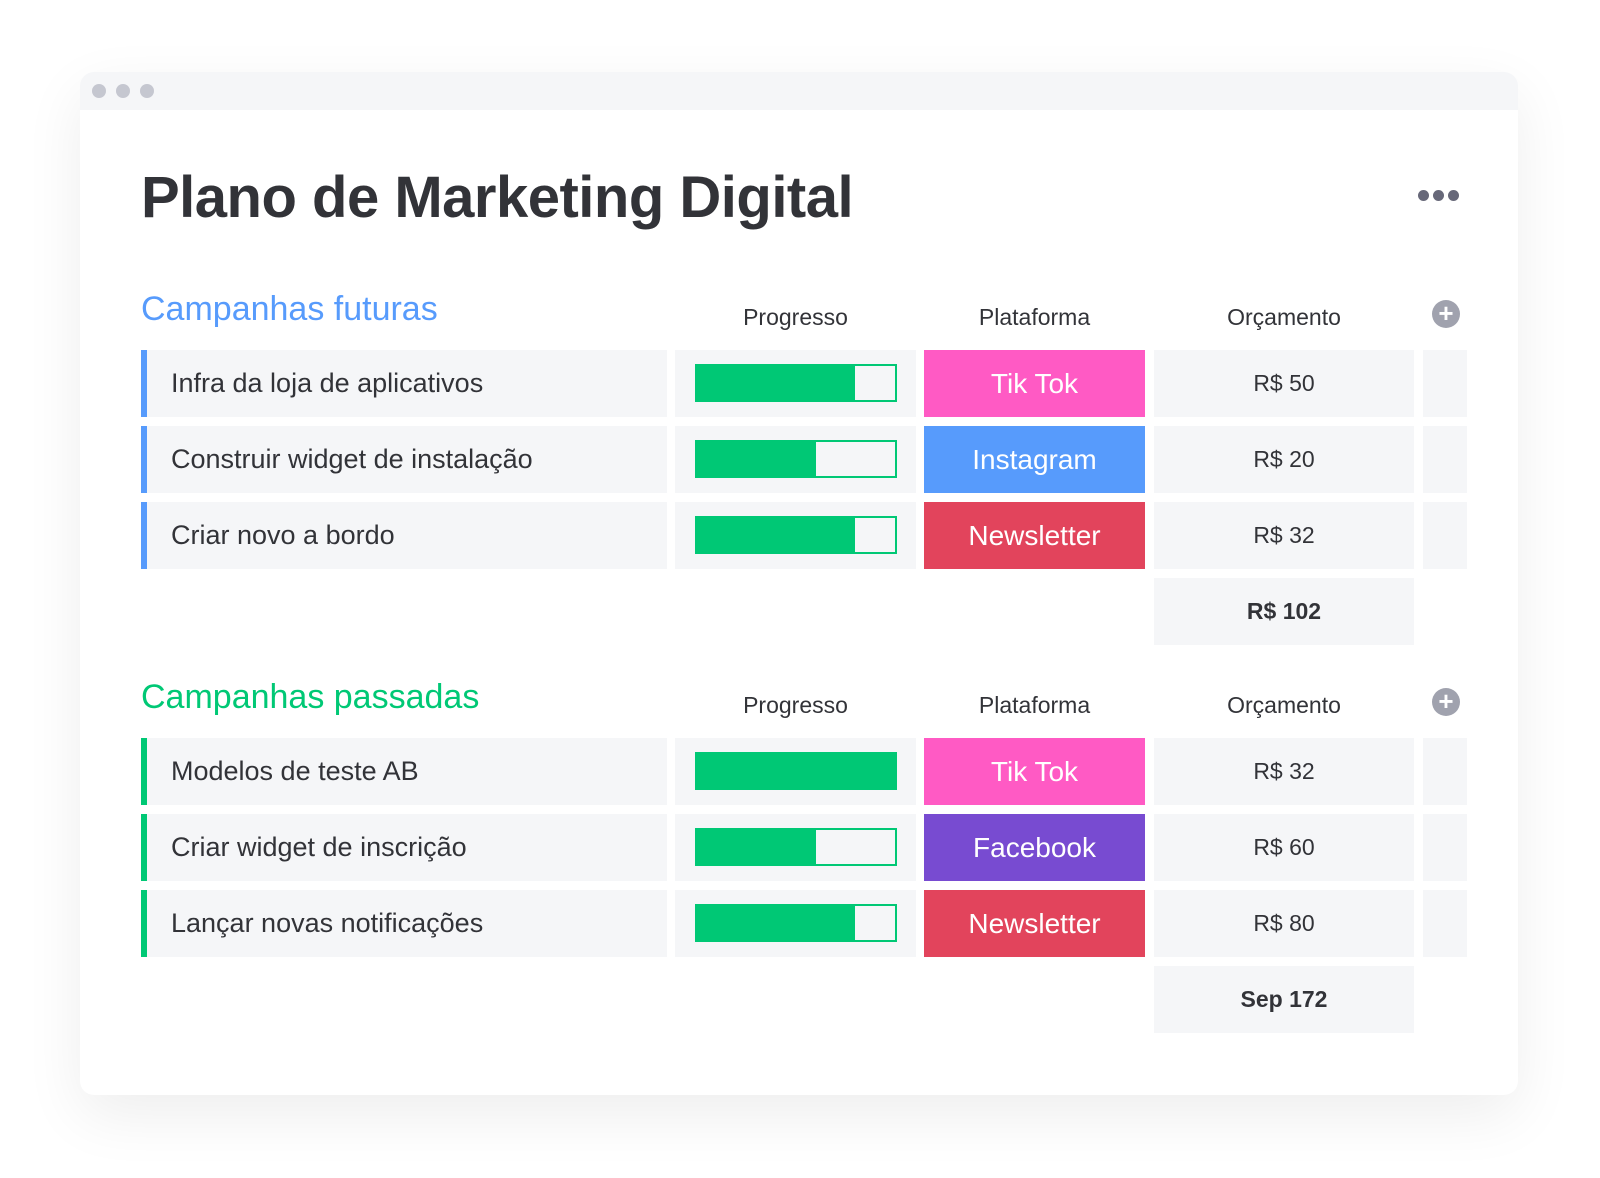 Image resolution: width=1600 pixels, height=1178 pixels. Describe the element at coordinates (404, 535) in the screenshot. I see `item-name: Criar novo a bordo` at that location.